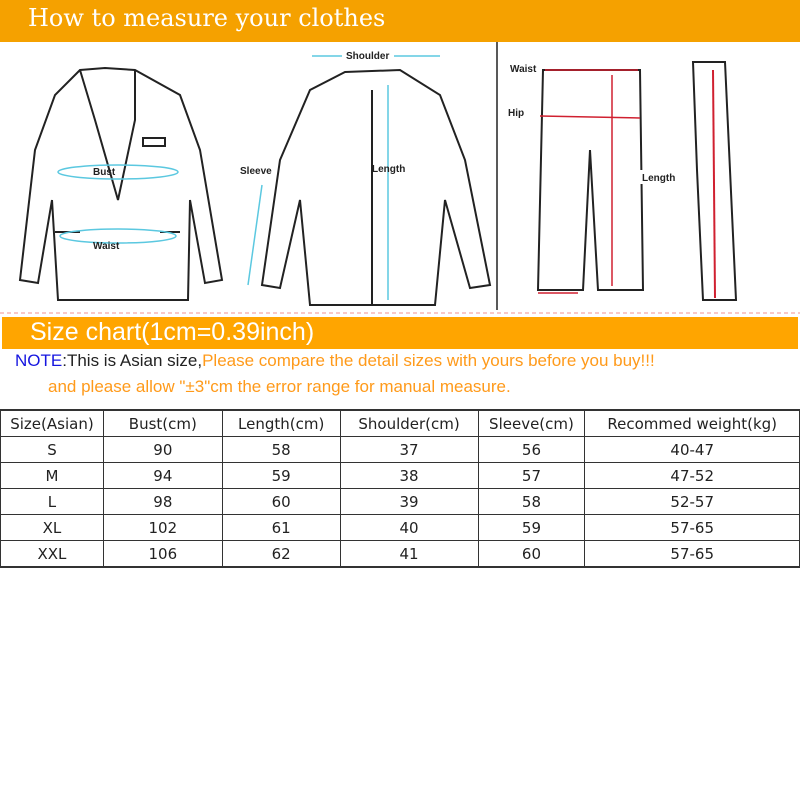  Describe the element at coordinates (692, 449) in the screenshot. I see `table-cell: 40-47` at that location.